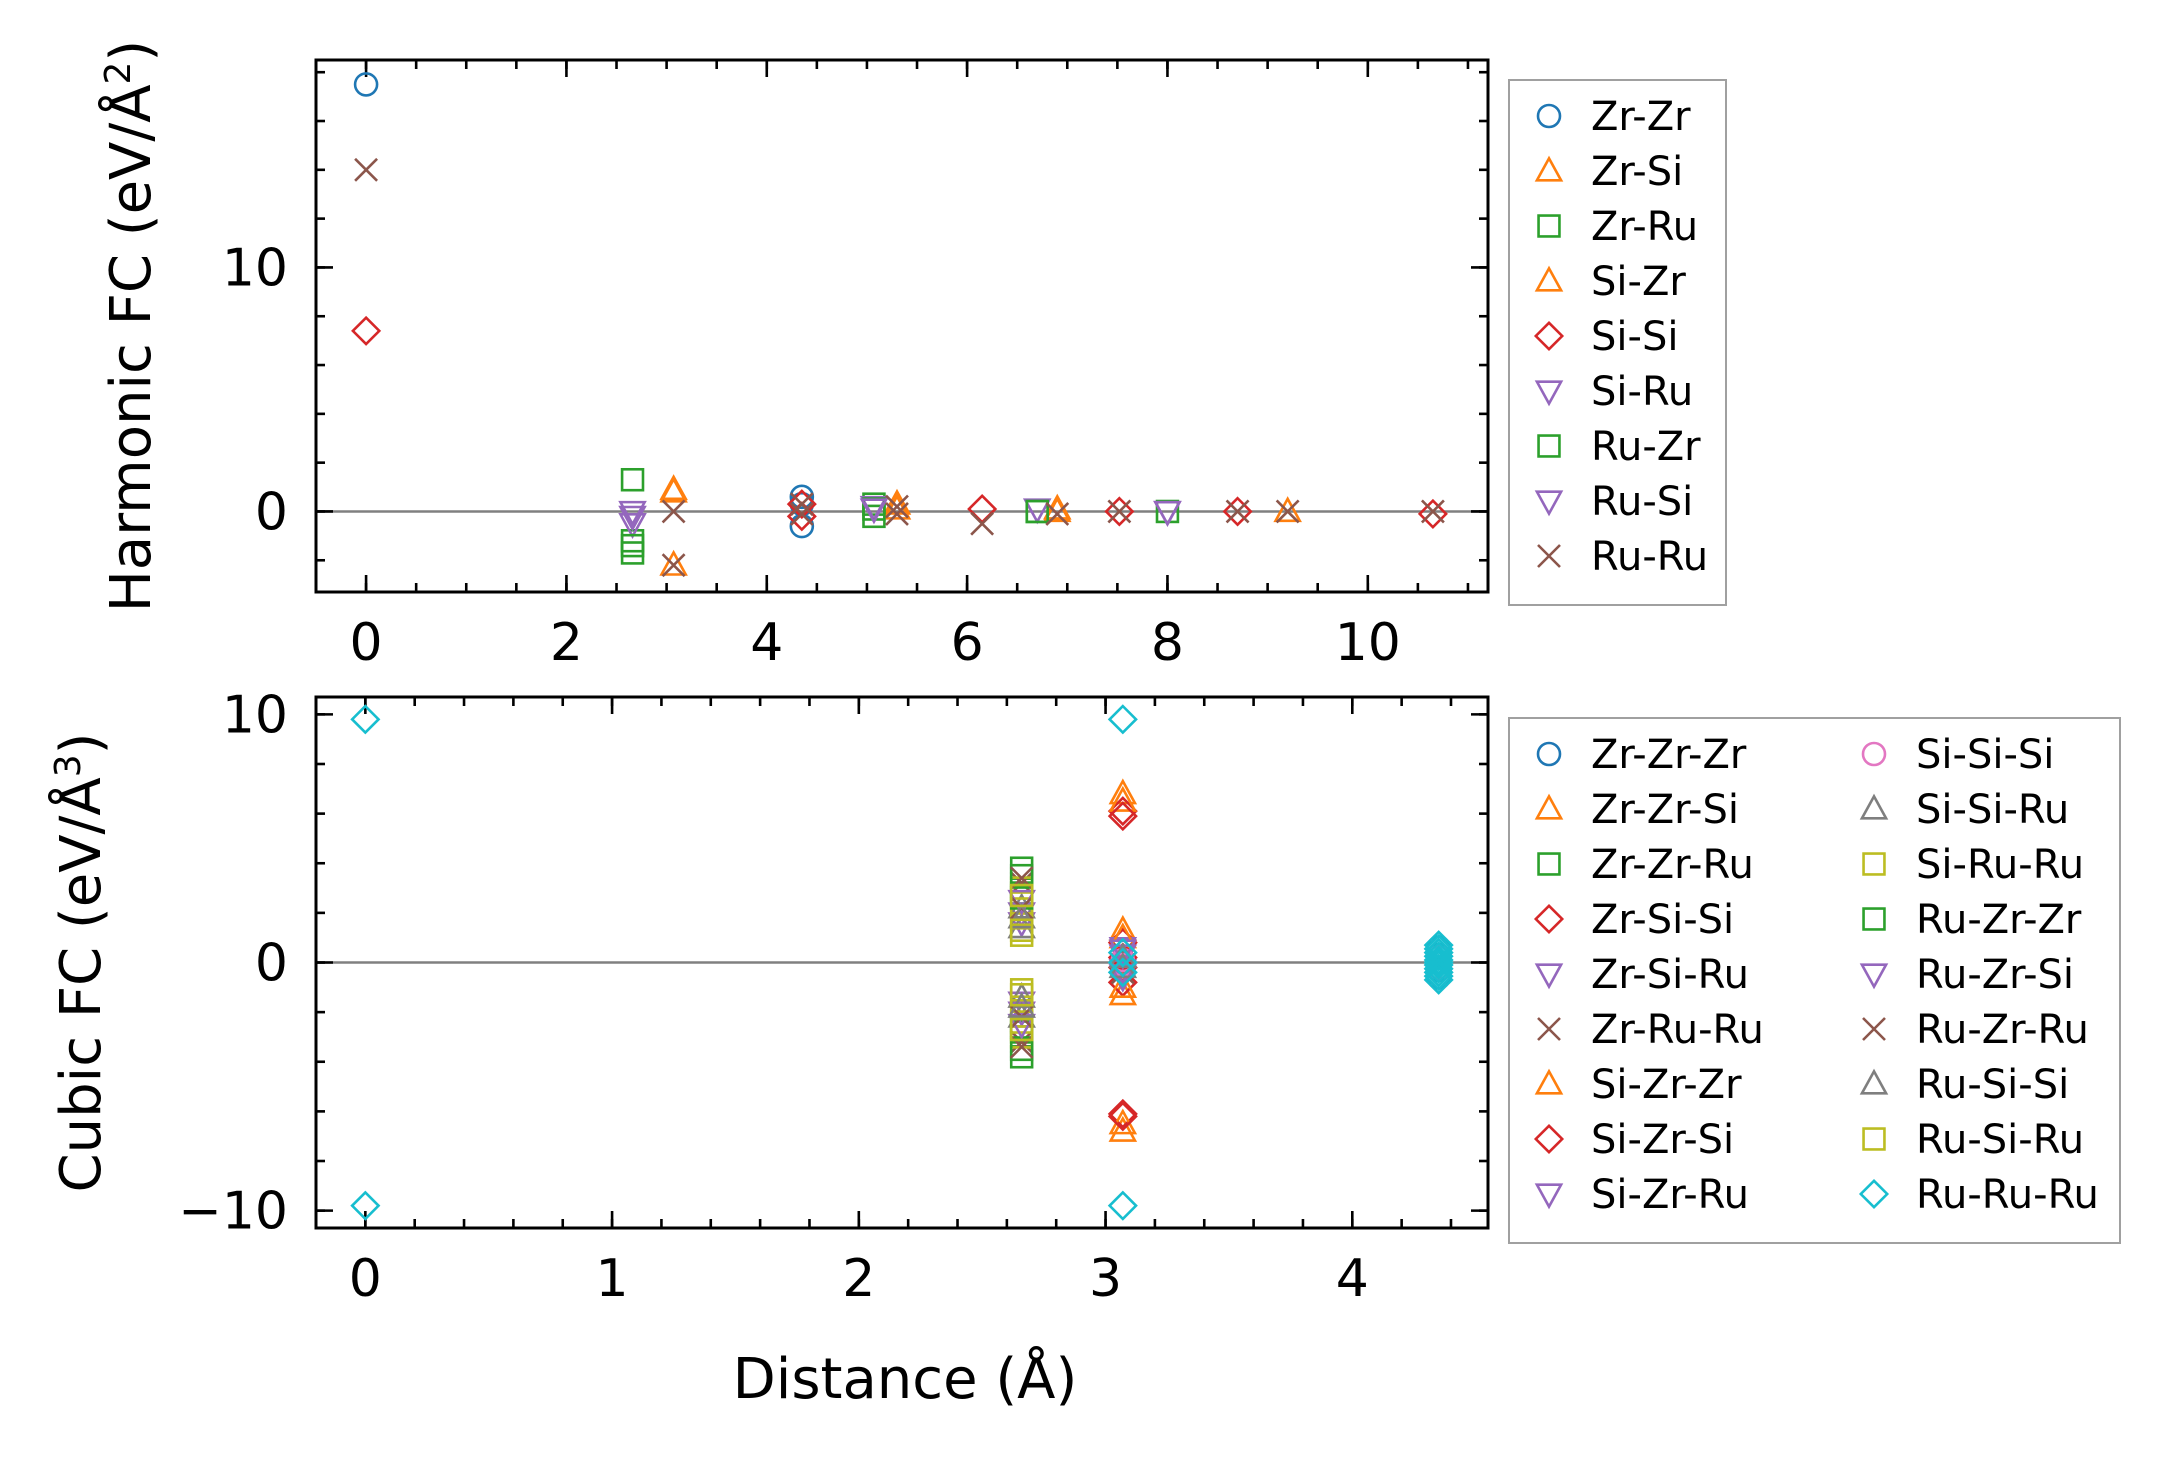 This screenshot has height=1460, width=2158. I want to click on point-zr-ru-ru, so click(1021, 1041).